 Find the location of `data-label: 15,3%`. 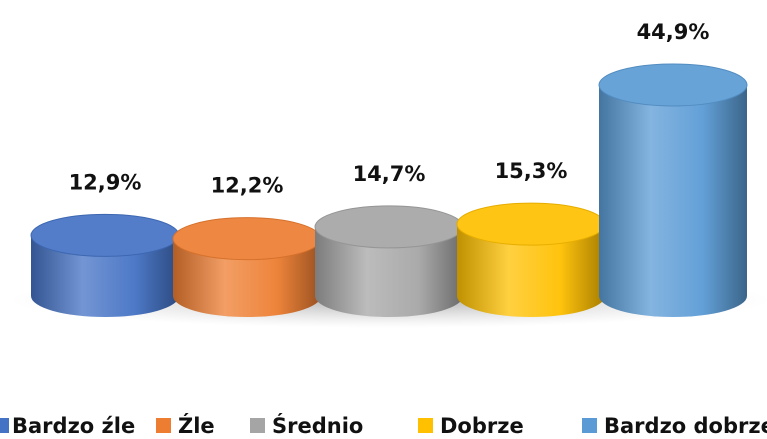

data-label: 15,3% is located at coordinates (531, 171).